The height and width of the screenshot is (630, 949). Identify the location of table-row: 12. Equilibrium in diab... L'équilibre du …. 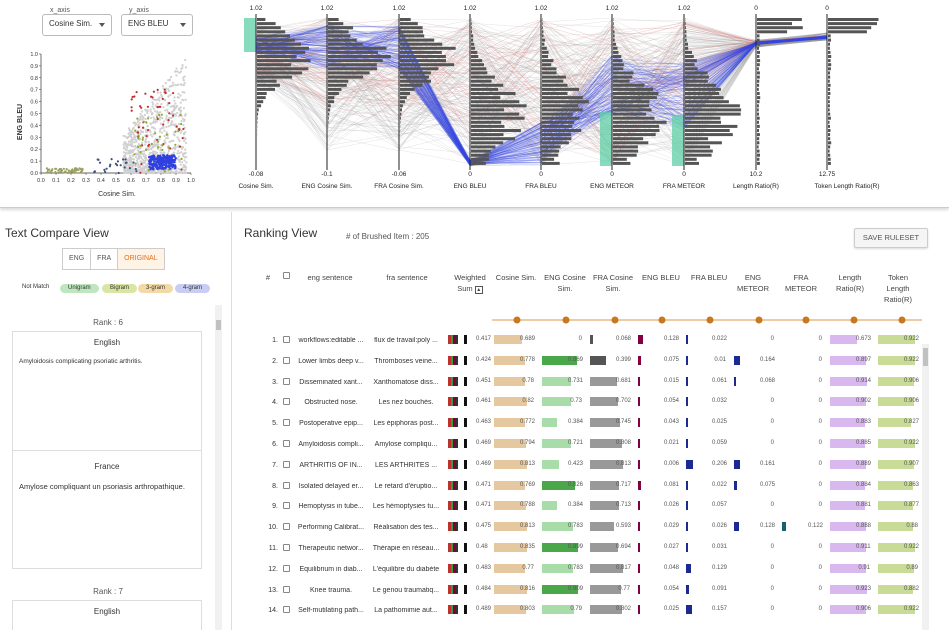
(577, 571).